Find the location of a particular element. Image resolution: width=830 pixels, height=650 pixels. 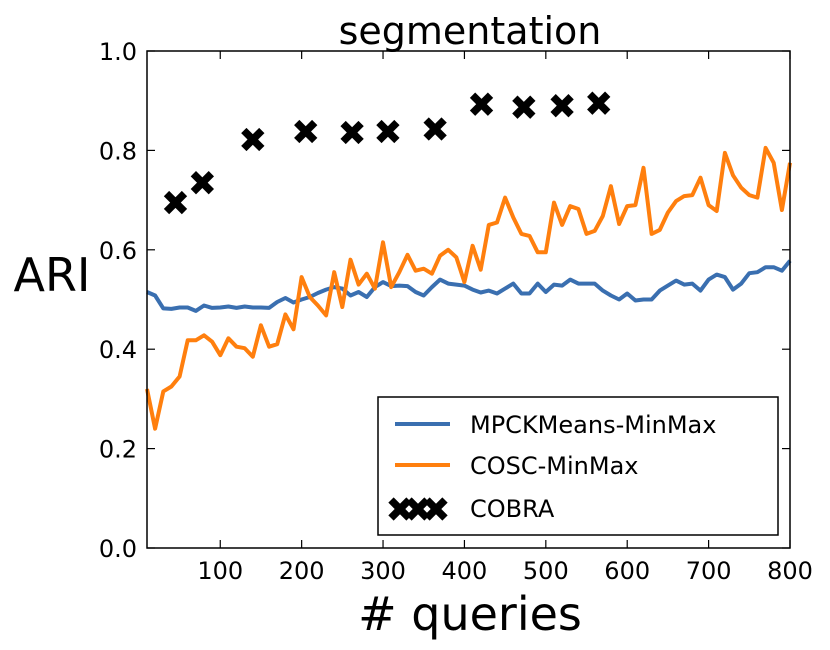

x-tick-label: 100 is located at coordinates (220, 571).